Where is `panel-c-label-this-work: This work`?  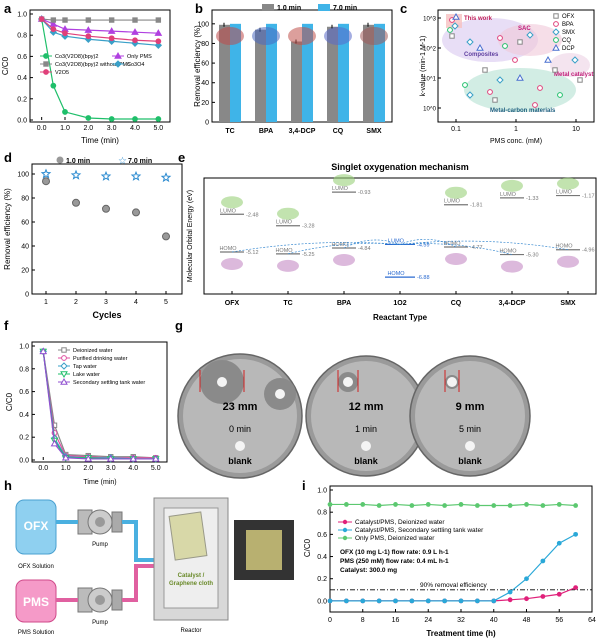 panel-c-label-this-work: This work is located at coordinates (478, 19).